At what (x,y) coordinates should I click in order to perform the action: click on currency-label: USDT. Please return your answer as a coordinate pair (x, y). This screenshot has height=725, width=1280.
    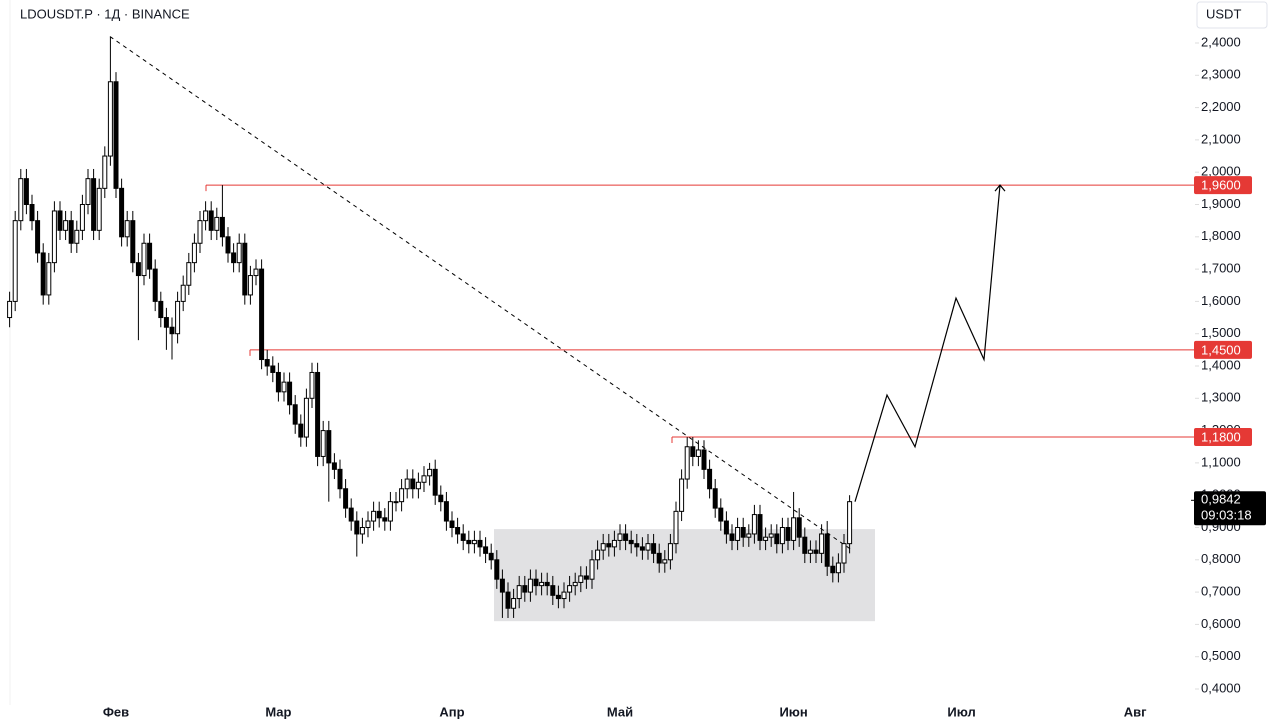
    Looking at the image, I should click on (1223, 13).